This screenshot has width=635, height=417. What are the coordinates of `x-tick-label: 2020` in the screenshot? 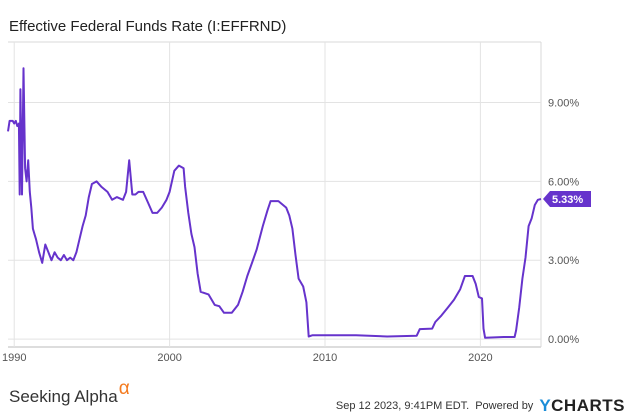 It's located at (480, 358).